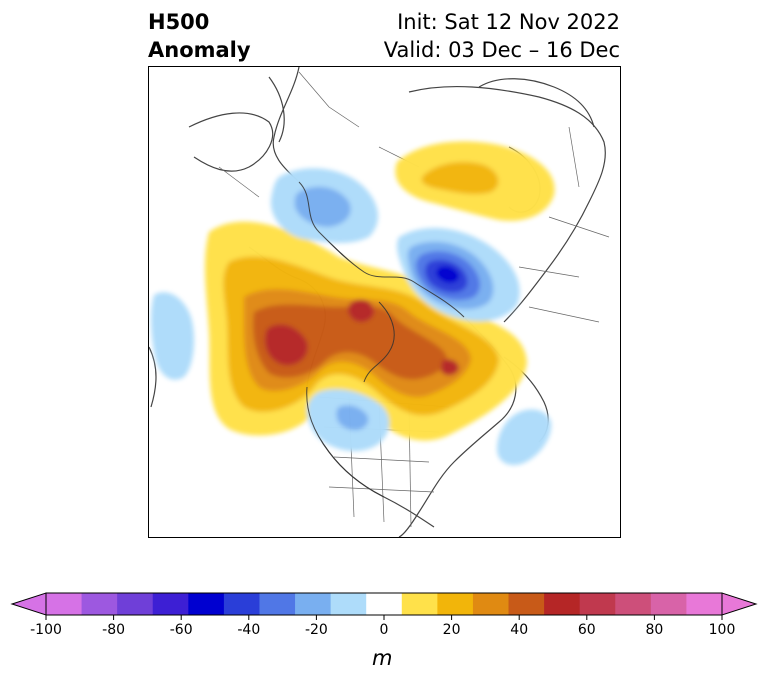 The height and width of the screenshot is (684, 768). Describe the element at coordinates (46, 630) in the screenshot. I see `colorbar-tick-label: -100` at that location.